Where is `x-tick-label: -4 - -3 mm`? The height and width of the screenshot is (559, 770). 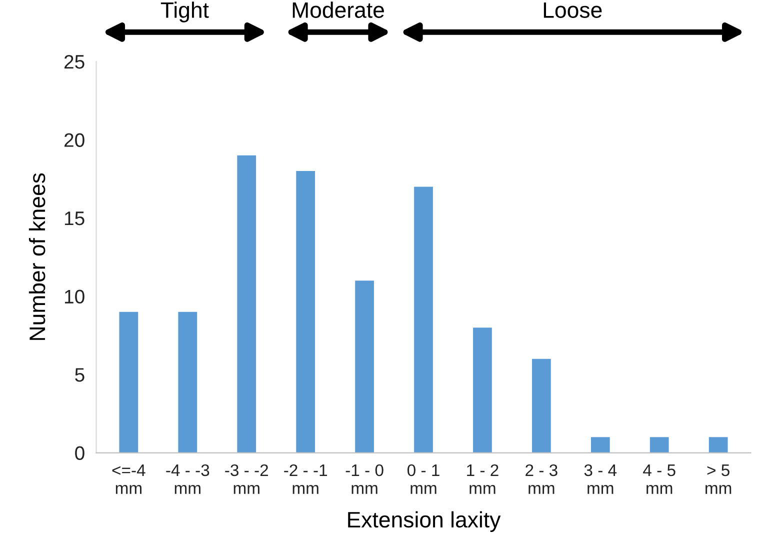
x-tick-label: -4 - -3 mm is located at coordinates (188, 479).